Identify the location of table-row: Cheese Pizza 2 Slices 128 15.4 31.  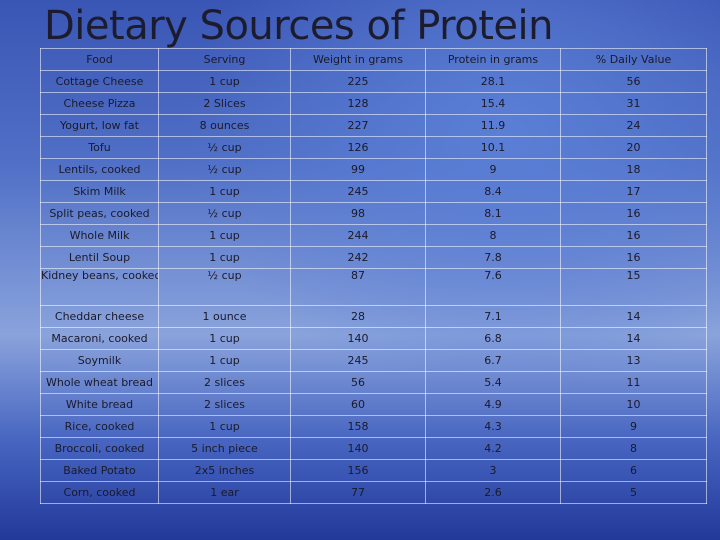
(373, 103).